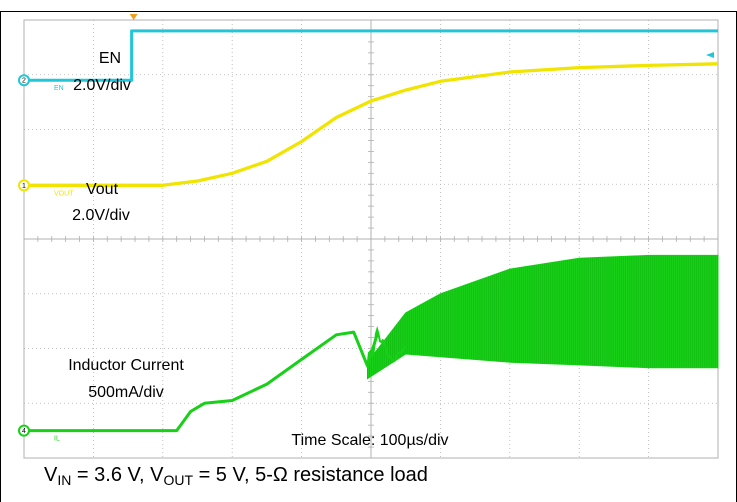  What do you see at coordinates (386, 346) in the screenshot?
I see `il-transition` at bounding box center [386, 346].